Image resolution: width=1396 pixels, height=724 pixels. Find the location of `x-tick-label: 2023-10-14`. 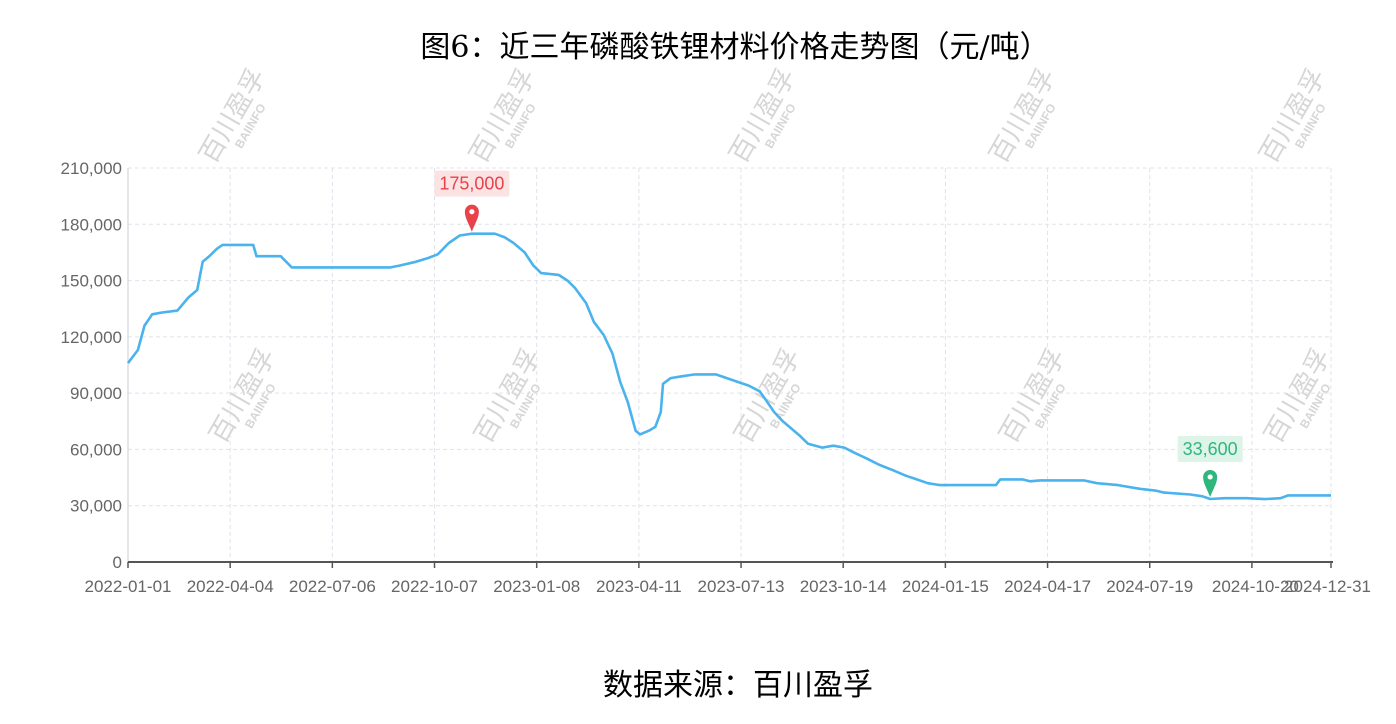

x-tick-label: 2023-10-14 is located at coordinates (843, 586).